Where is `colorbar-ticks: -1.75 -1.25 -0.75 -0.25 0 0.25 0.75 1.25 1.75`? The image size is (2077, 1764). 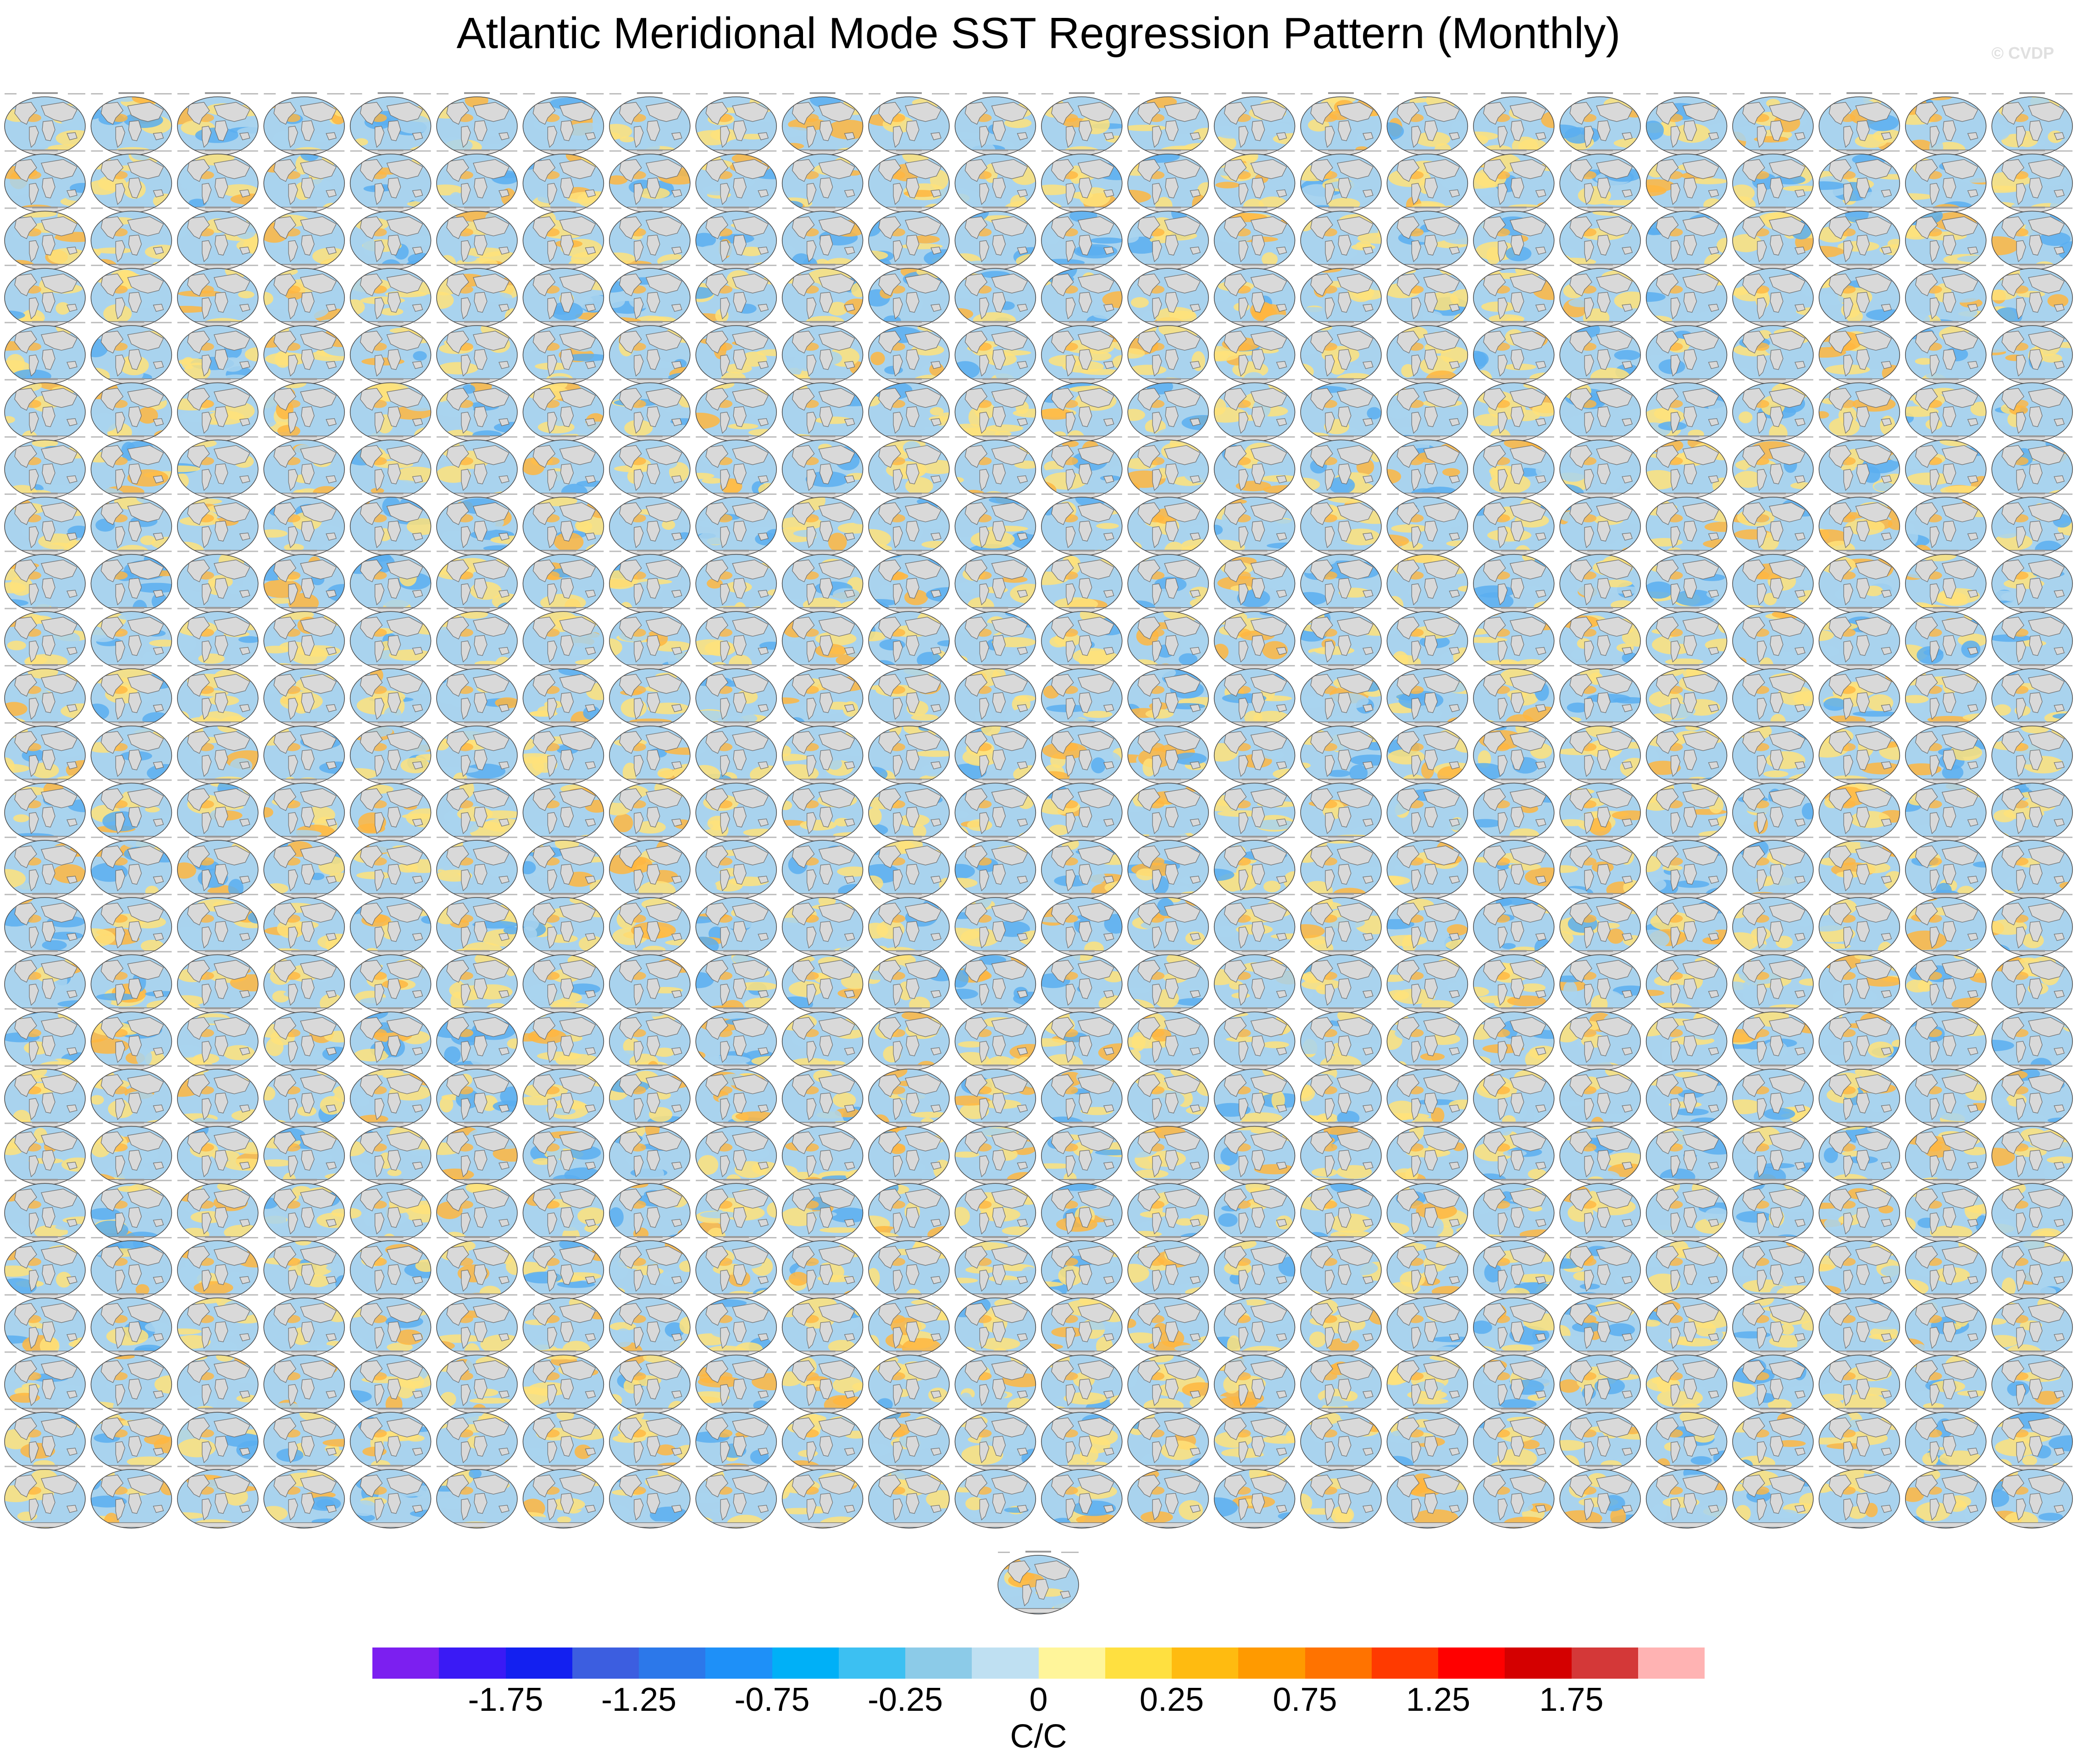 colorbar-ticks: -1.75 -1.25 -0.75 -0.25 0 0.25 0.75 1.25 1.75 is located at coordinates (1038, 1699).